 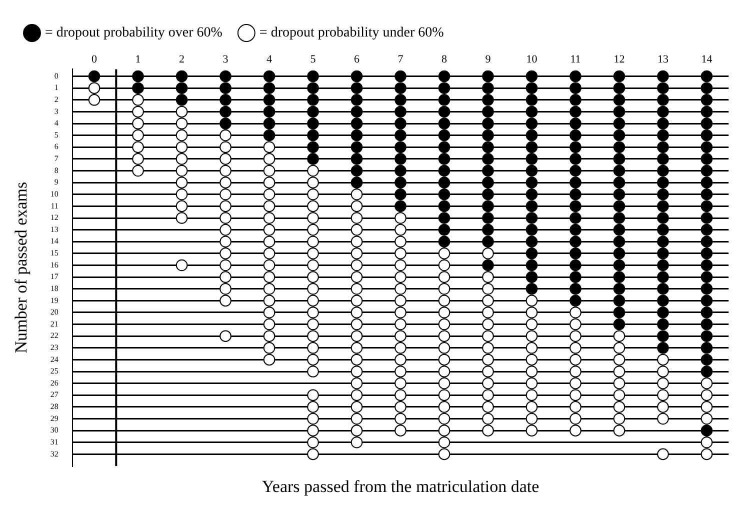 What do you see at coordinates (21, 268) in the screenshot?
I see `y-axis-title: Number of passed exams` at bounding box center [21, 268].